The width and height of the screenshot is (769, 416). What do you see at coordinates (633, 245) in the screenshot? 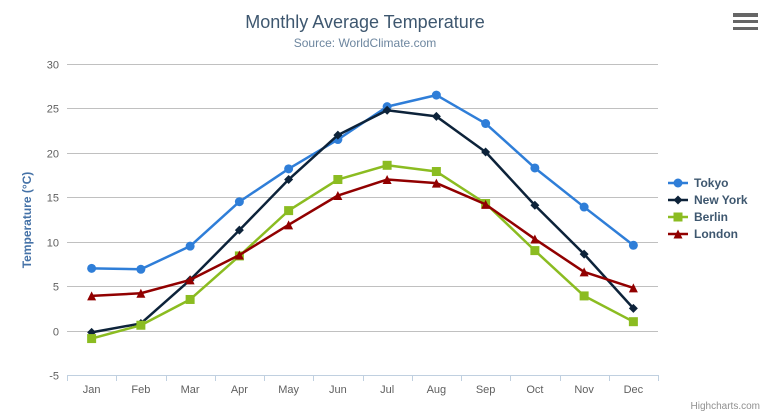
I see `tokyo-point-Dec` at bounding box center [633, 245].